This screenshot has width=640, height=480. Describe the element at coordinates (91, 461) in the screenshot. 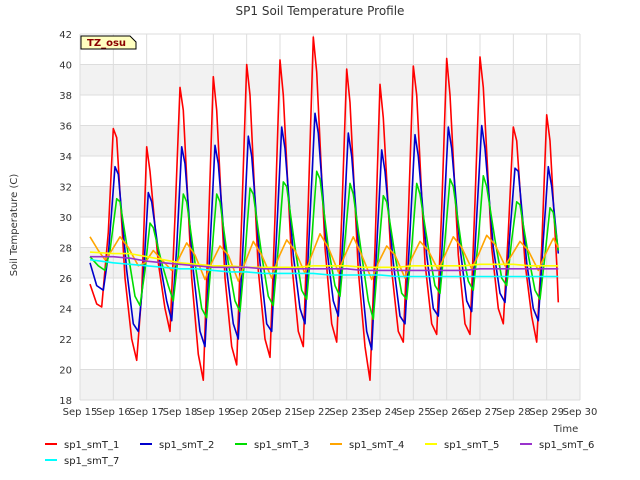

I see `legend-label: sp1_smT_7` at that location.